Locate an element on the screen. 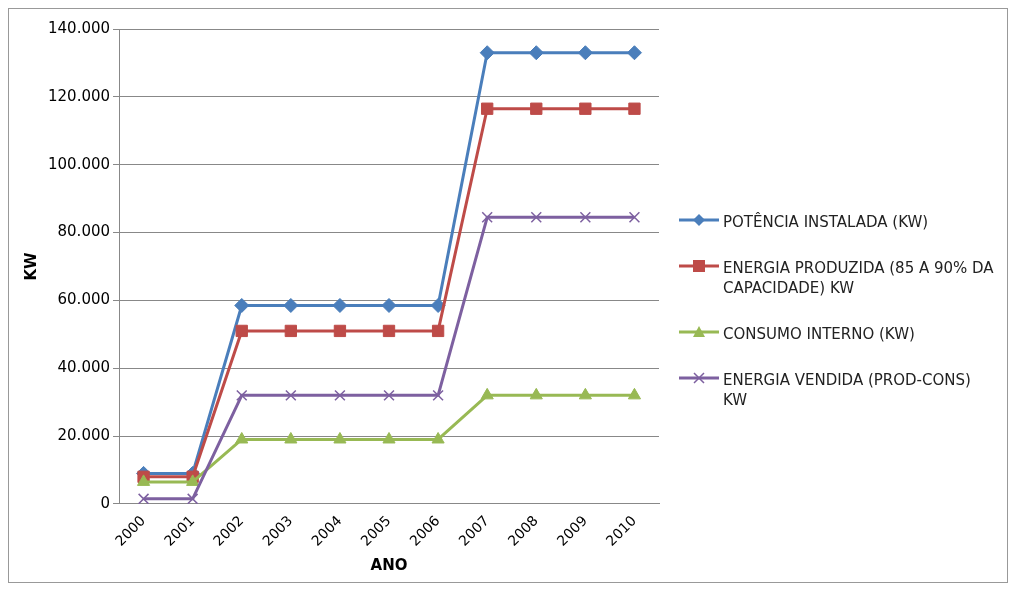  y-tick-label: 20.000 is located at coordinates (84, 434).